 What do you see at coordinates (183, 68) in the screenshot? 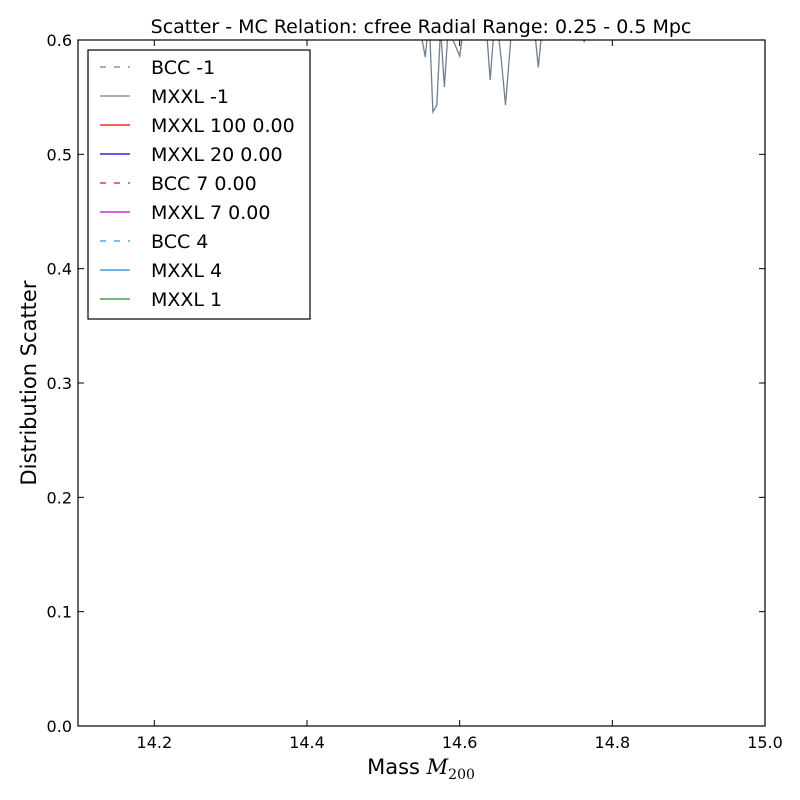
I see `legend-label: BCC -1` at bounding box center [183, 68].